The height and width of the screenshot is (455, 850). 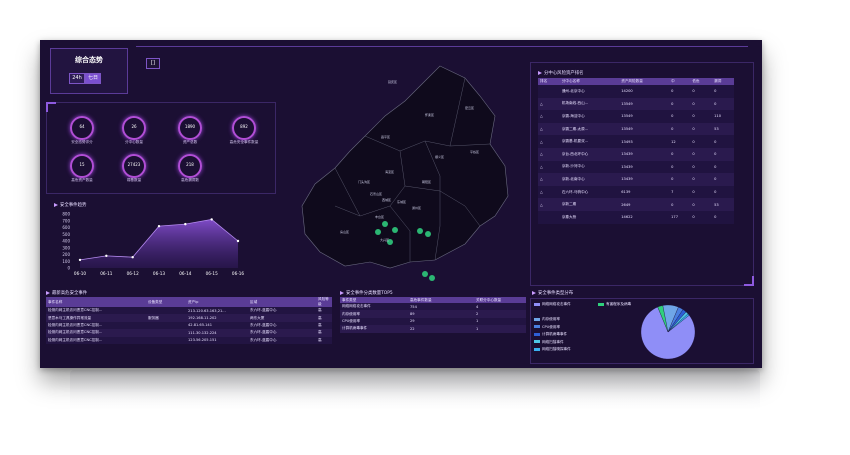 What do you see at coordinates (614, 304) in the screenshot?
I see `legend-item: 有害程序及病毒` at bounding box center [614, 304].